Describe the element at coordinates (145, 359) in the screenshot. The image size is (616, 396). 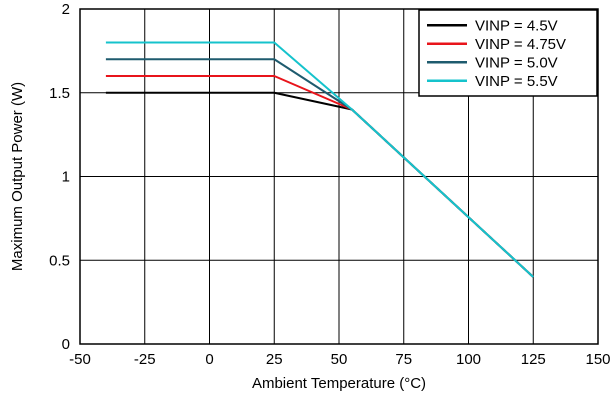
I see `x-tick-label: -25` at that location.